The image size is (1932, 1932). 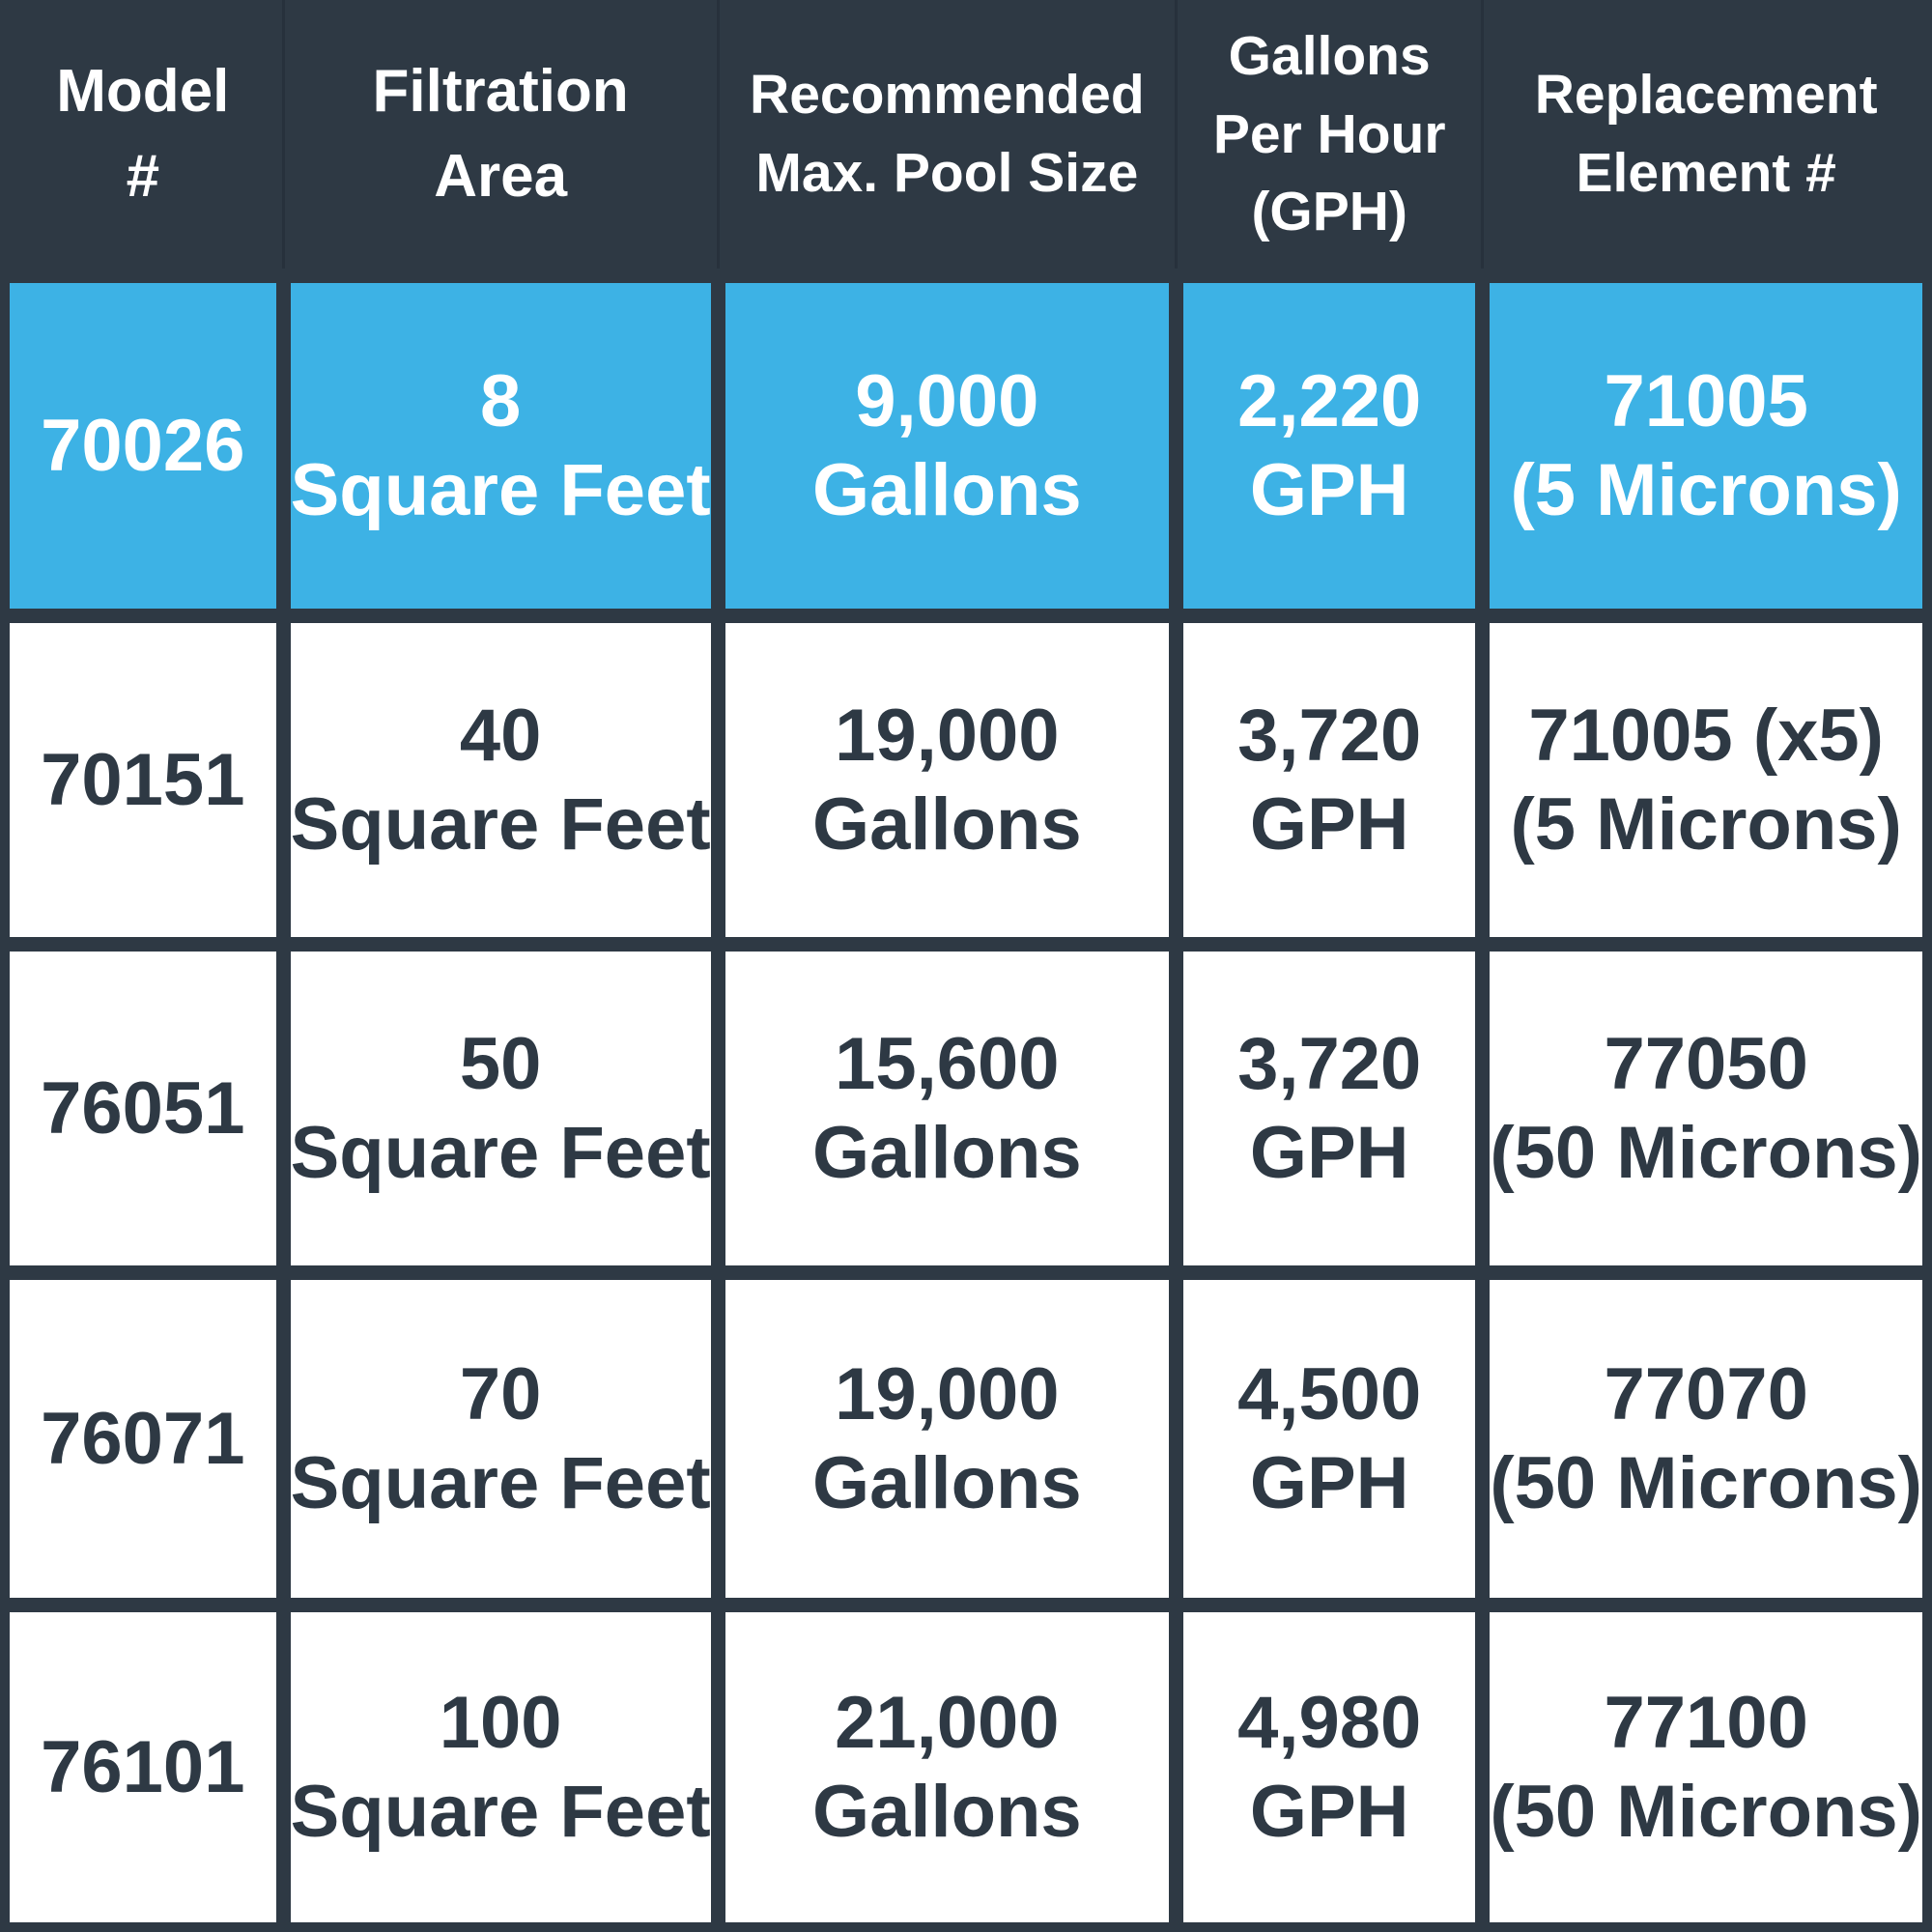 What do you see at coordinates (1706, 95) in the screenshot?
I see `header-line: Replacement` at bounding box center [1706, 95].